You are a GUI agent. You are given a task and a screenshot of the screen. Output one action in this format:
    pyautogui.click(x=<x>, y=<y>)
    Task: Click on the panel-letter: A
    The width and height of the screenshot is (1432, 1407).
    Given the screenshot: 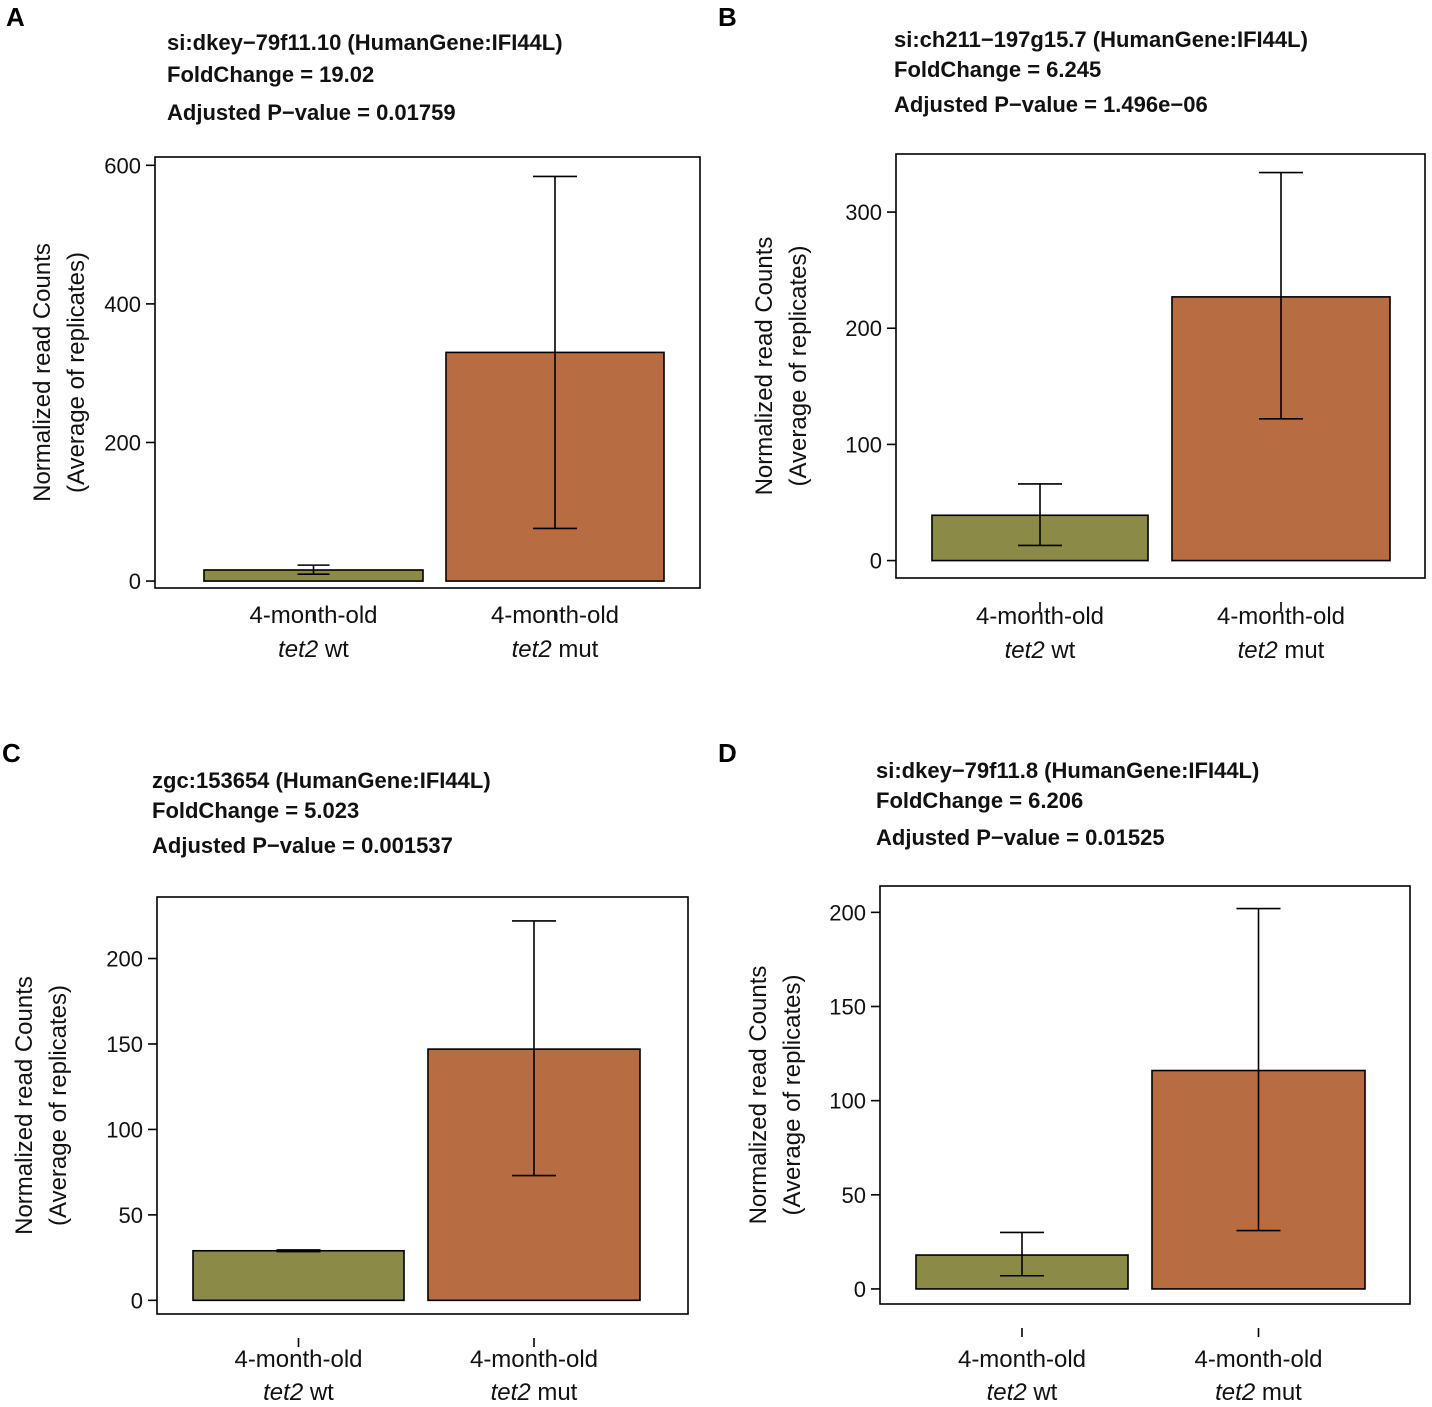 What is the action you would take?
    pyautogui.click(x=15, y=17)
    